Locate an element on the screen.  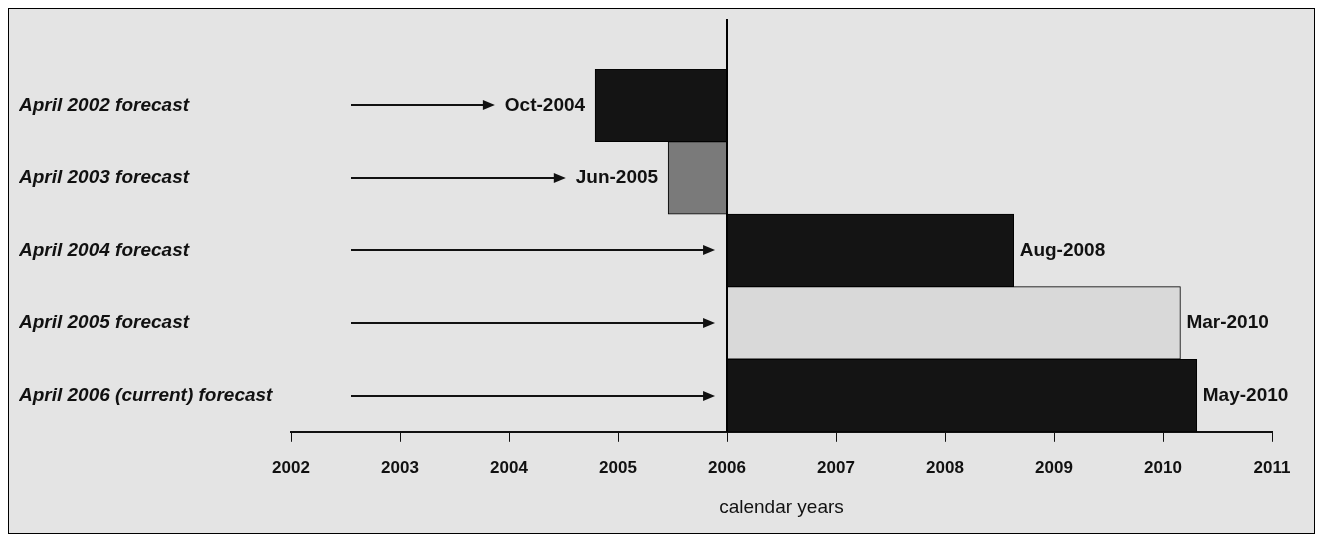
data-label: Oct-2004 is located at coordinates (545, 104).